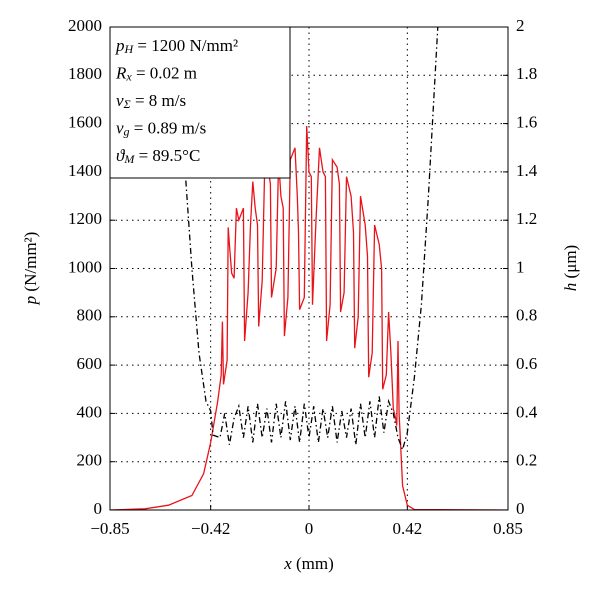 This screenshot has height=598, width=600. Describe the element at coordinates (30, 301) in the screenshot. I see `y-symbol: p` at that location.